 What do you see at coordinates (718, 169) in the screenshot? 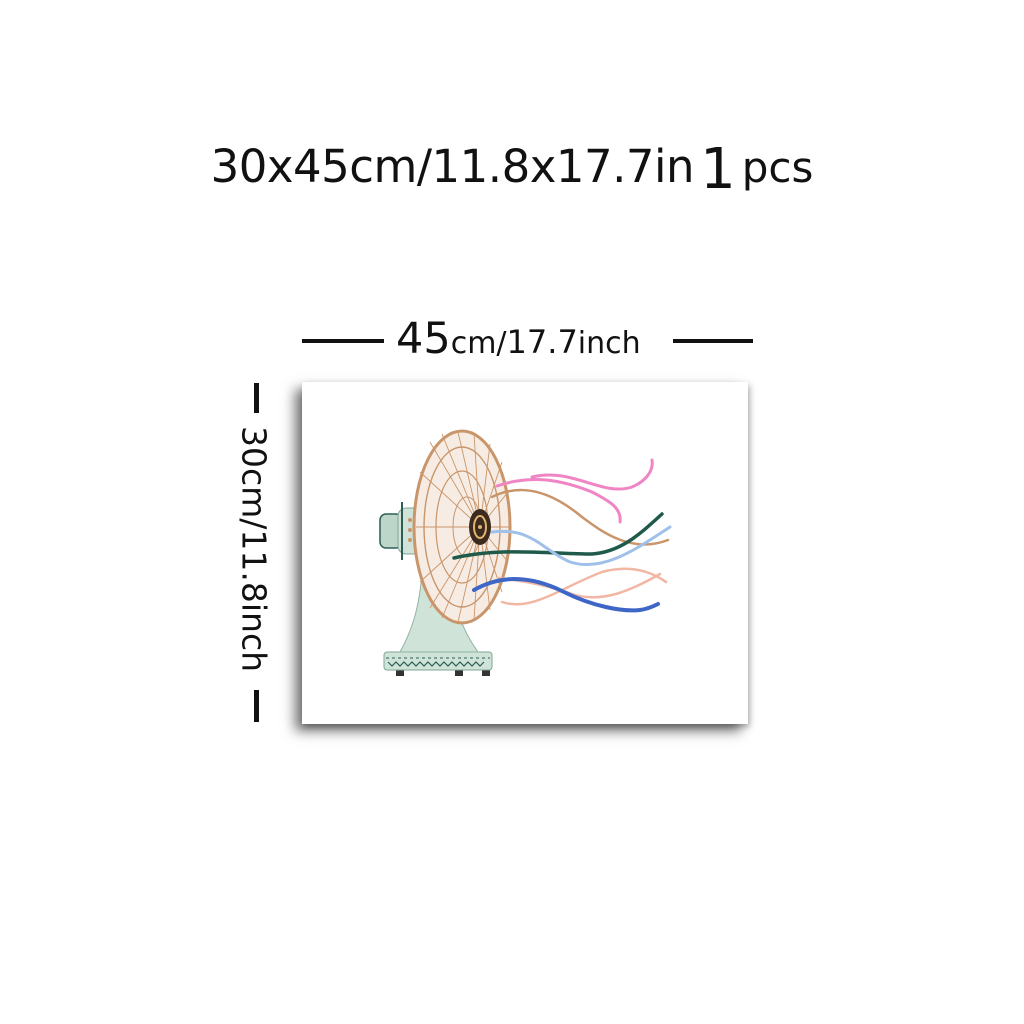
I see `quantity-number: 1` at bounding box center [718, 169].